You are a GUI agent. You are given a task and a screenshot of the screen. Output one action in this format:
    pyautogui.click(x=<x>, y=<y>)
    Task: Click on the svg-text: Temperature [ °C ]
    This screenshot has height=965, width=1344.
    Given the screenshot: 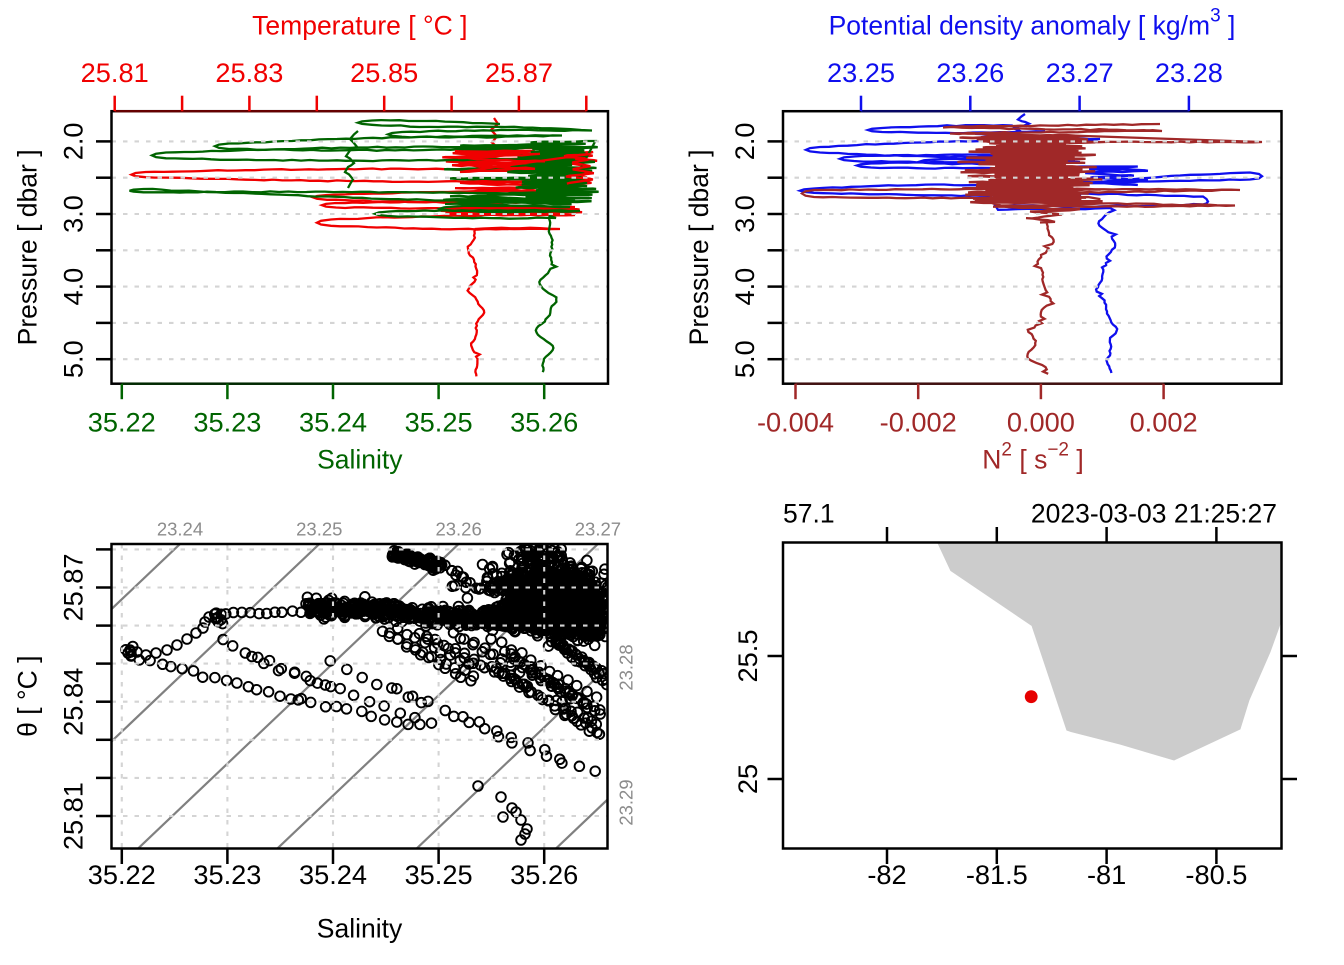 What is the action you would take?
    pyautogui.click(x=359, y=26)
    